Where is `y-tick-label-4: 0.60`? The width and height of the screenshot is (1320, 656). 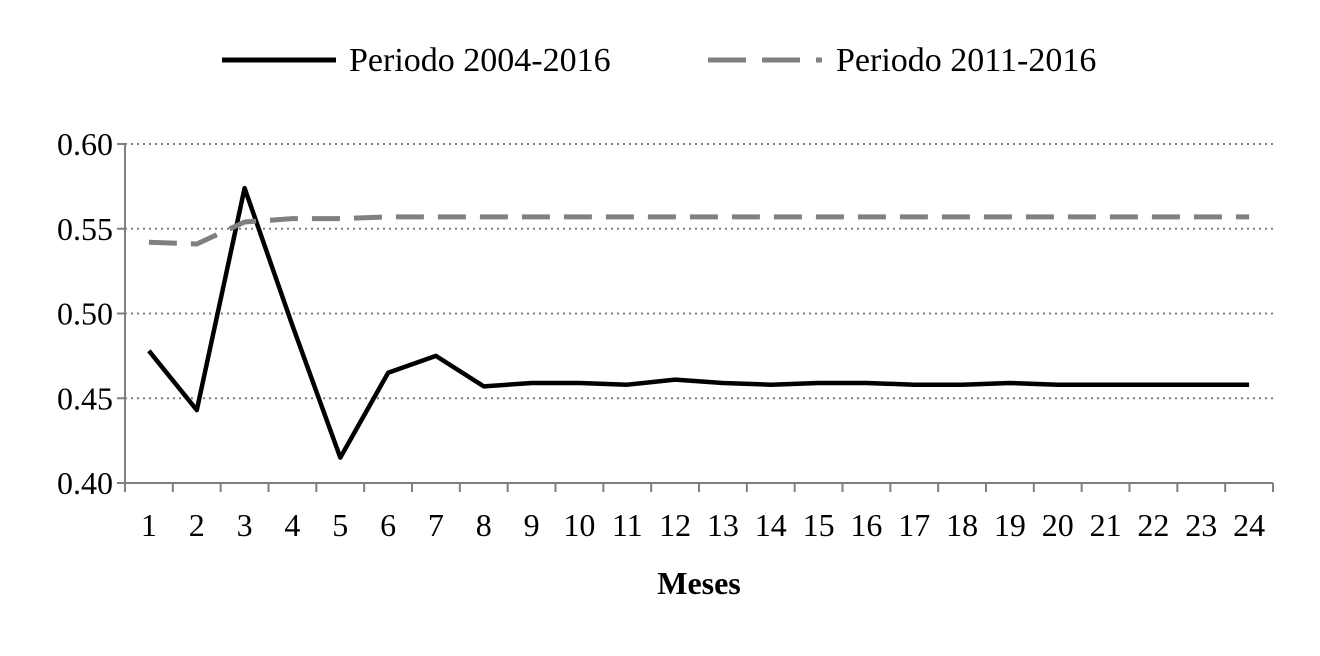 y-tick-label-4: 0.60 is located at coordinates (85, 144).